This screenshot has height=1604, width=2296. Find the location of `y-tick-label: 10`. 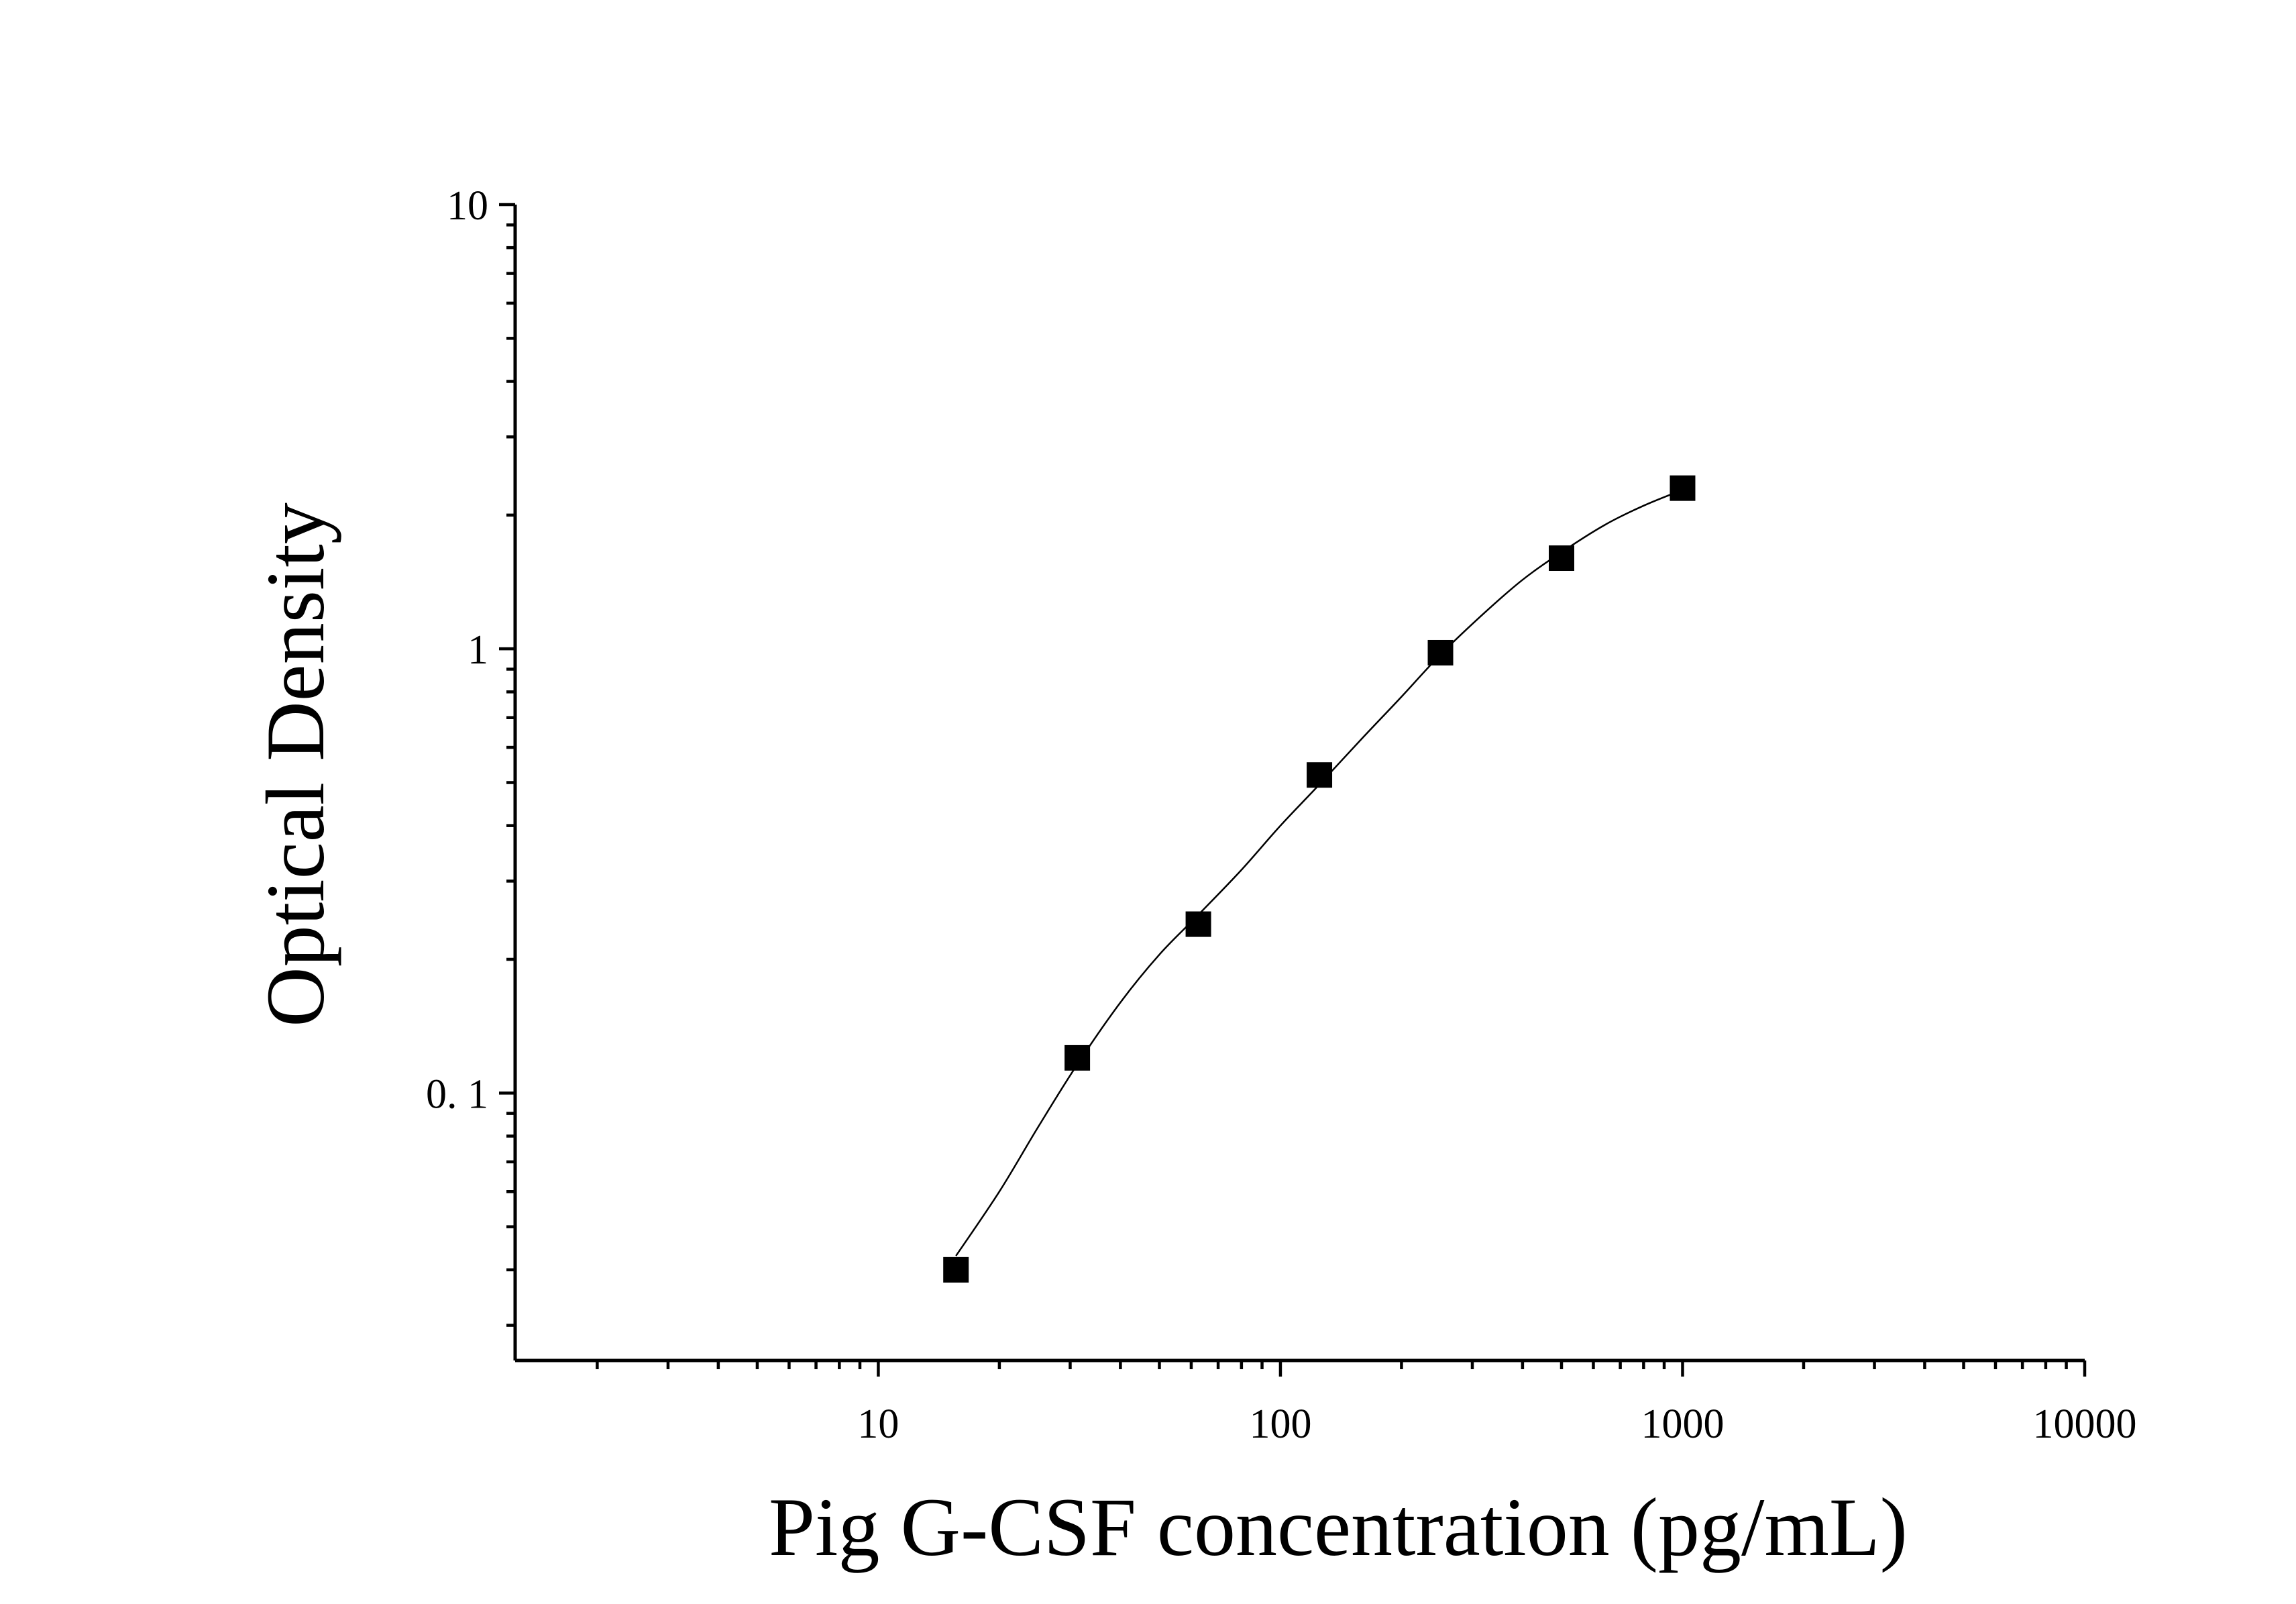

y-tick-label: 10 is located at coordinates (468, 206).